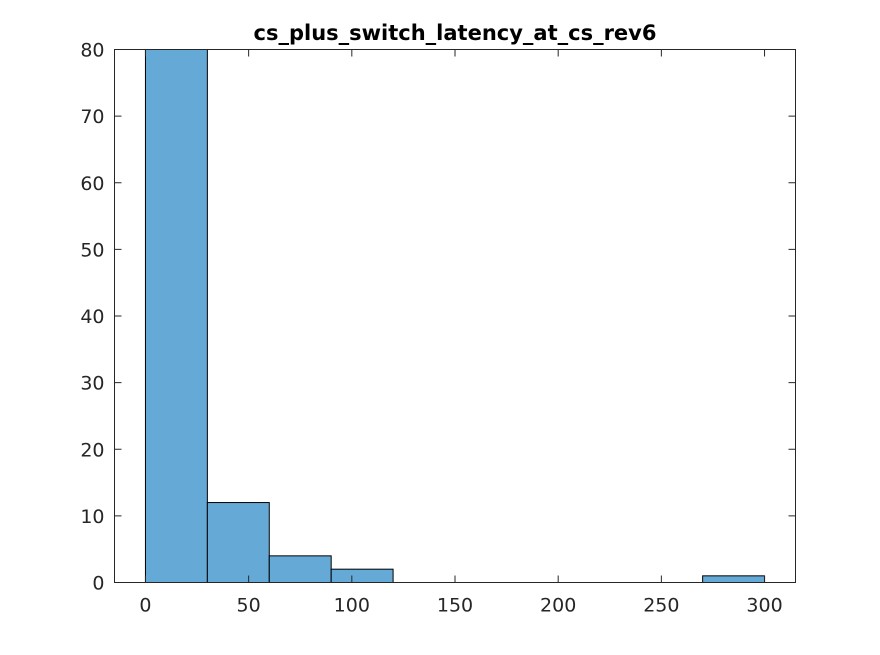 The width and height of the screenshot is (880, 655). Describe the element at coordinates (455, 606) in the screenshot. I see `x-tick-label: 150` at that location.